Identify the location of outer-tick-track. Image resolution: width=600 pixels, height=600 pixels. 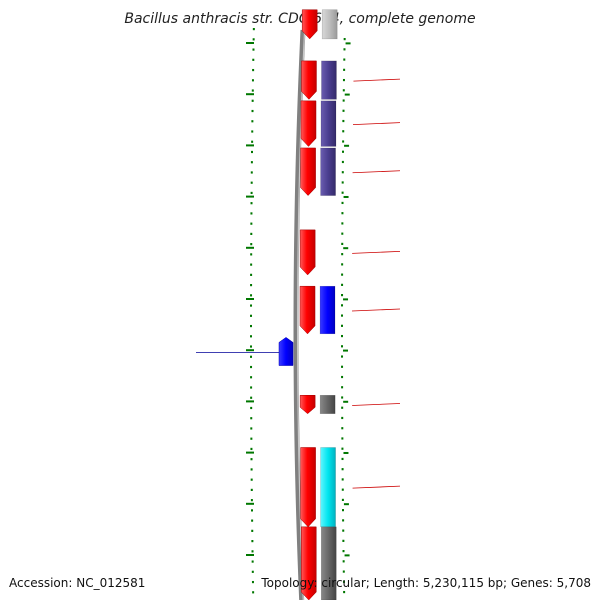
(346, 316).